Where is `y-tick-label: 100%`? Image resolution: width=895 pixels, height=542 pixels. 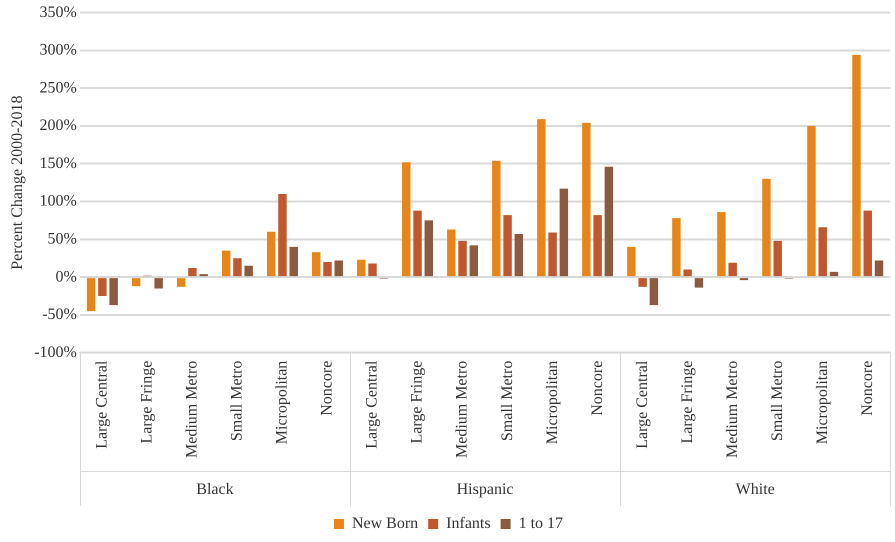 y-tick-label: 100% is located at coordinates (58, 201).